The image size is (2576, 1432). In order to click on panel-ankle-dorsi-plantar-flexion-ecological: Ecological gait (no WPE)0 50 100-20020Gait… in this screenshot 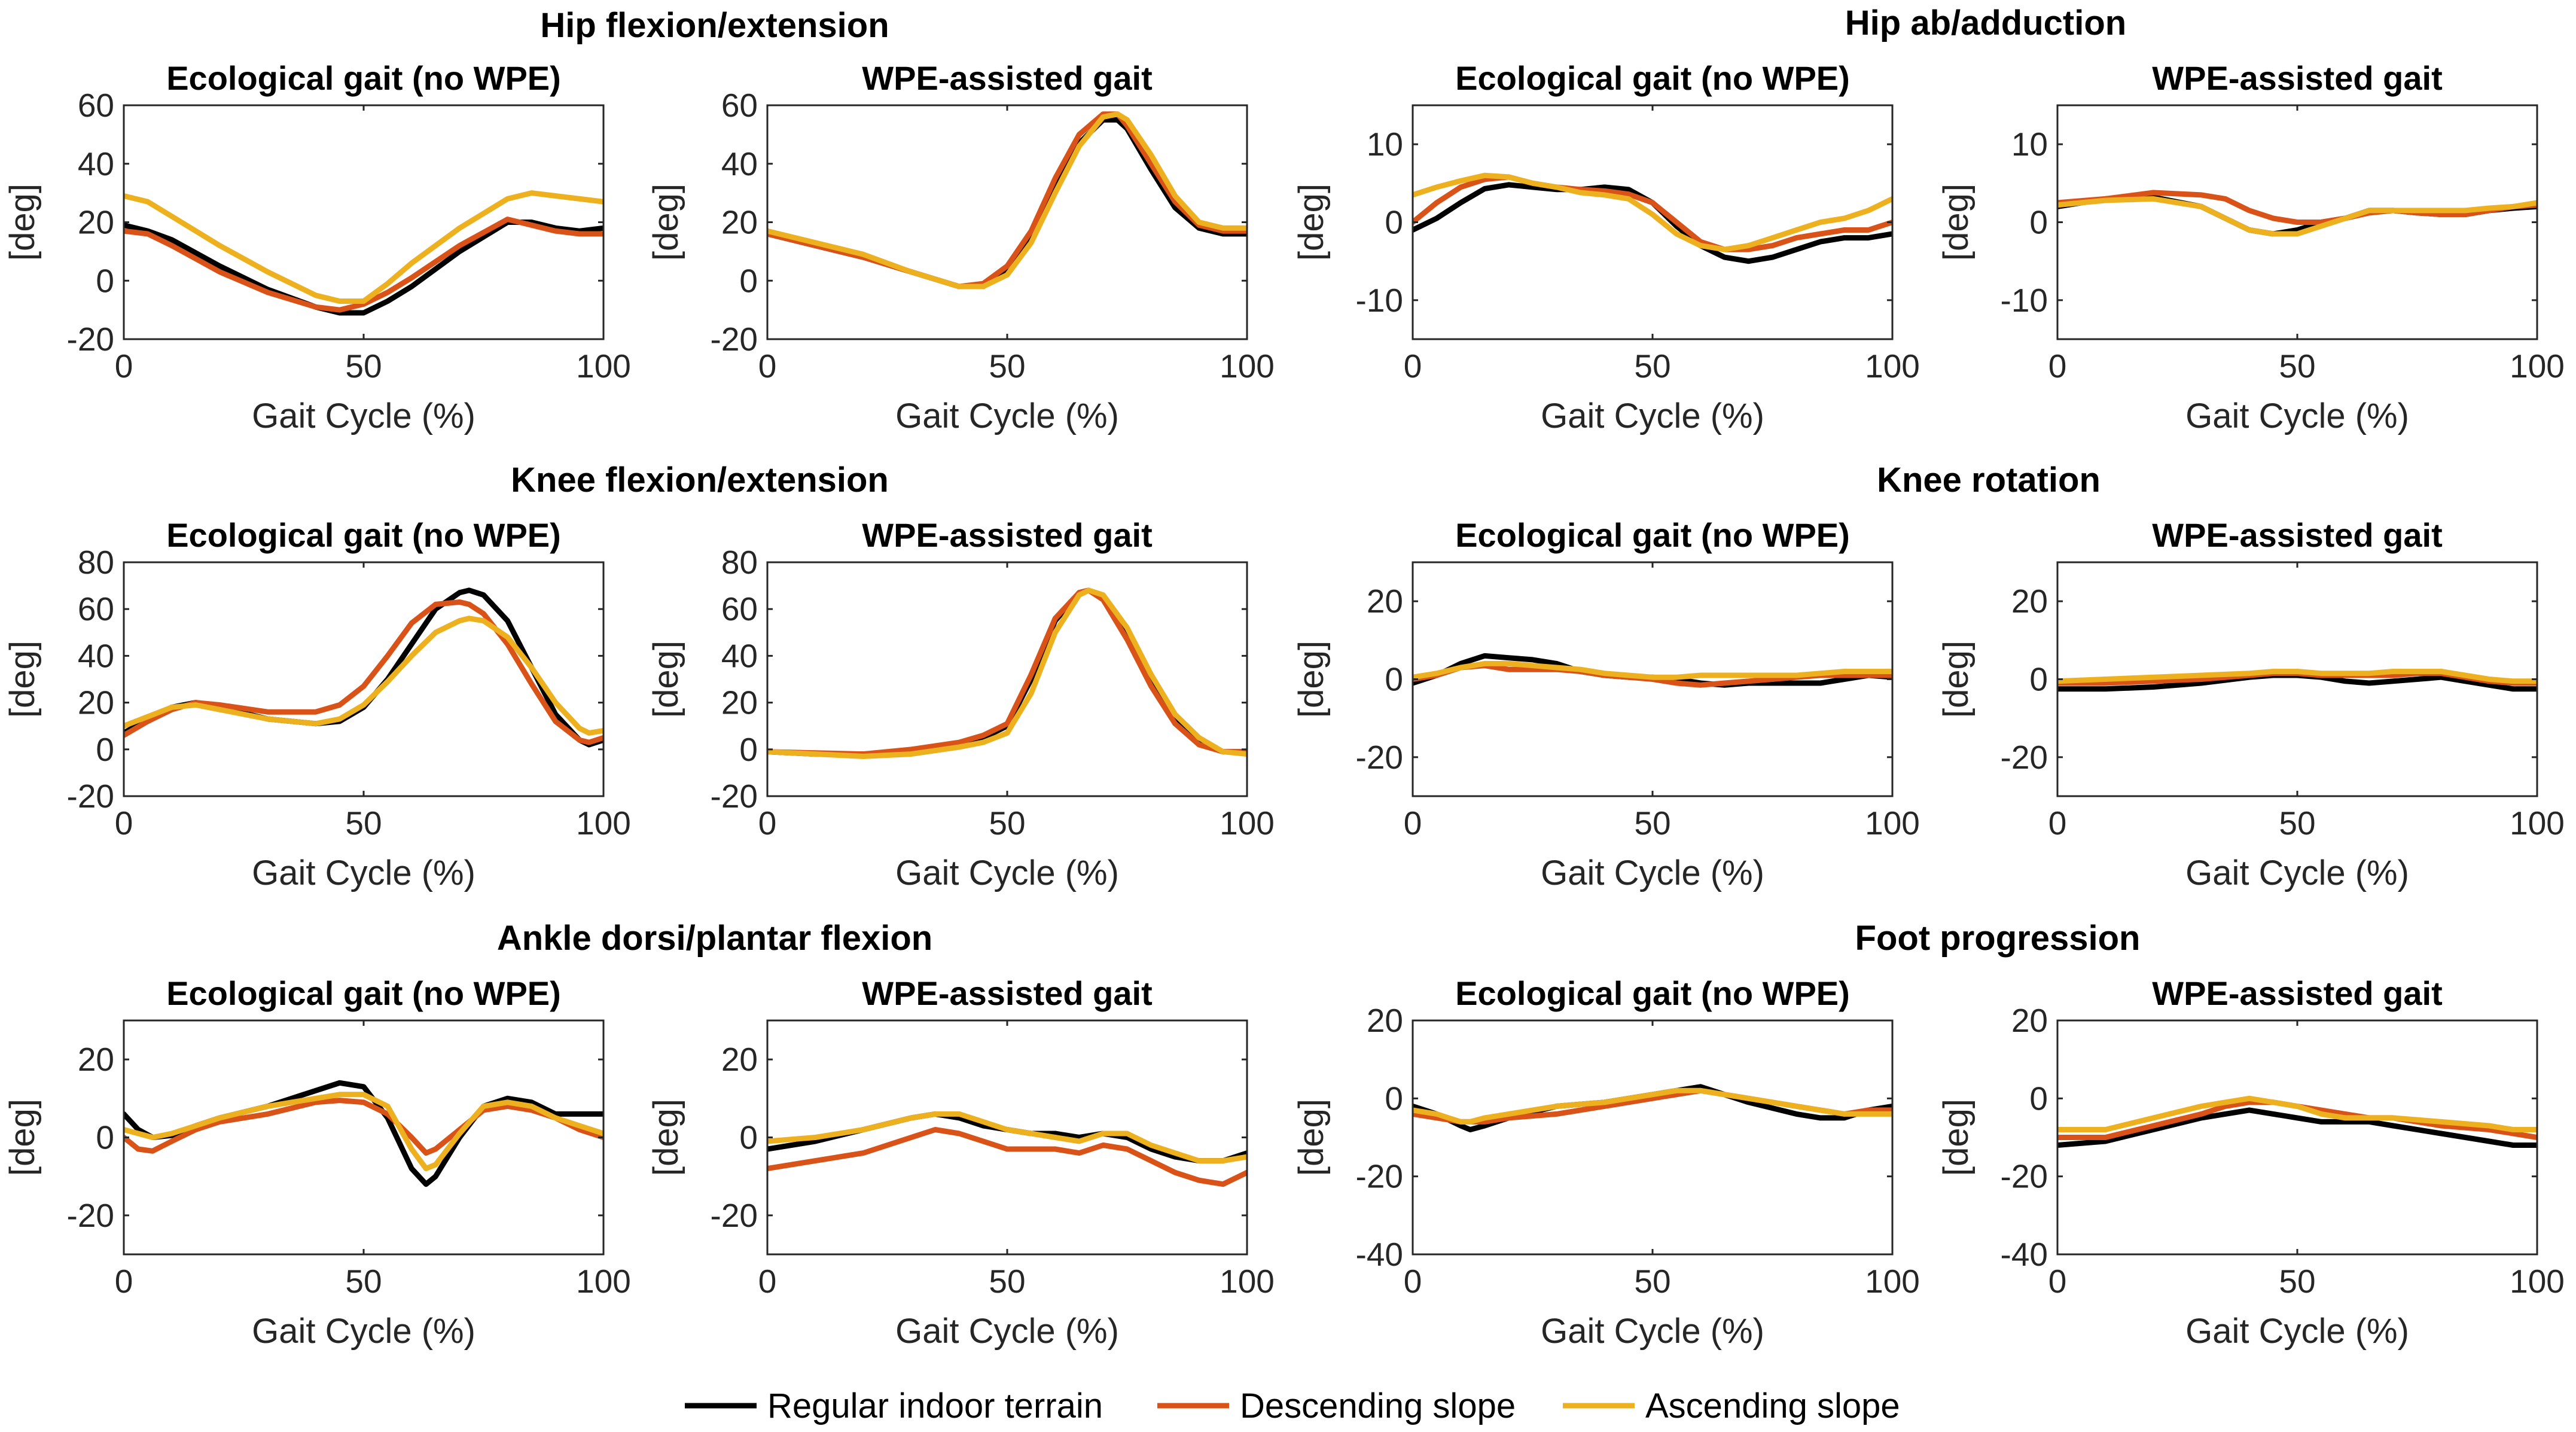, I will do `click(317, 1162)`.